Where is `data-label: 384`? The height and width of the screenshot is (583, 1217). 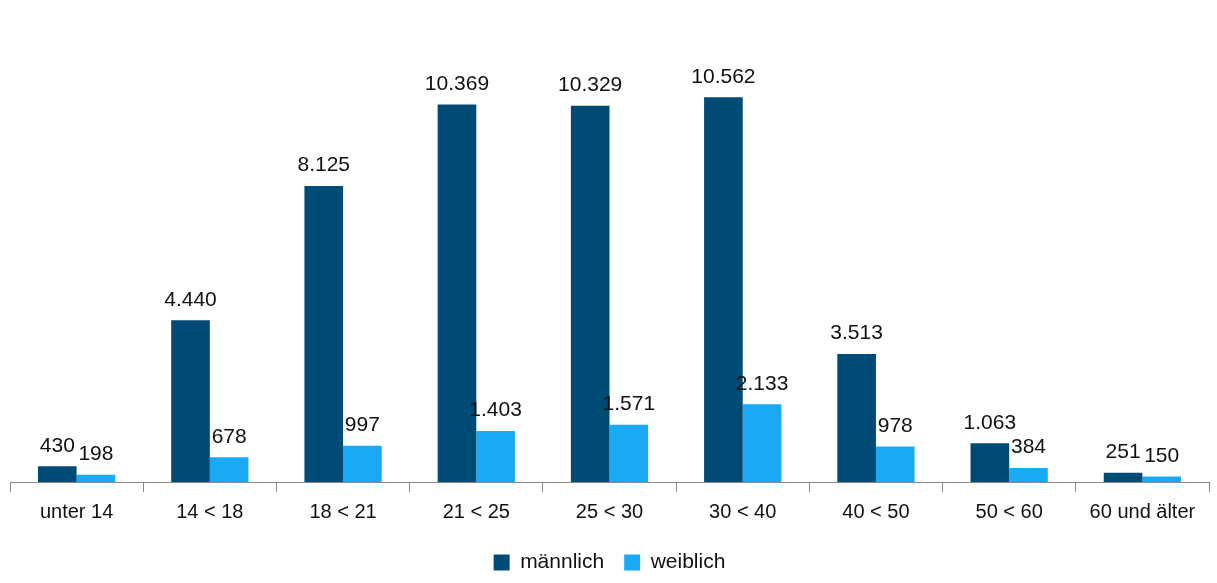
data-label: 384 is located at coordinates (1028, 446).